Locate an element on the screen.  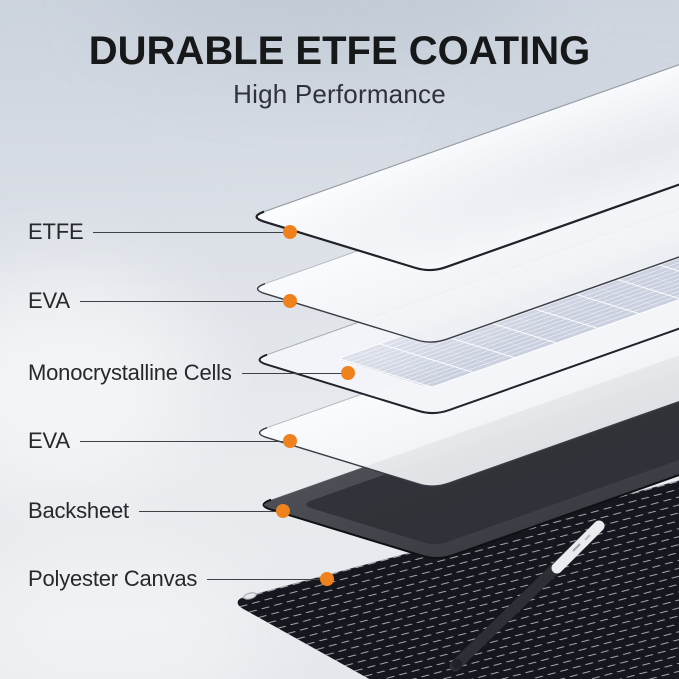
layer-label-row-etfe: ETFE is located at coordinates (162, 232).